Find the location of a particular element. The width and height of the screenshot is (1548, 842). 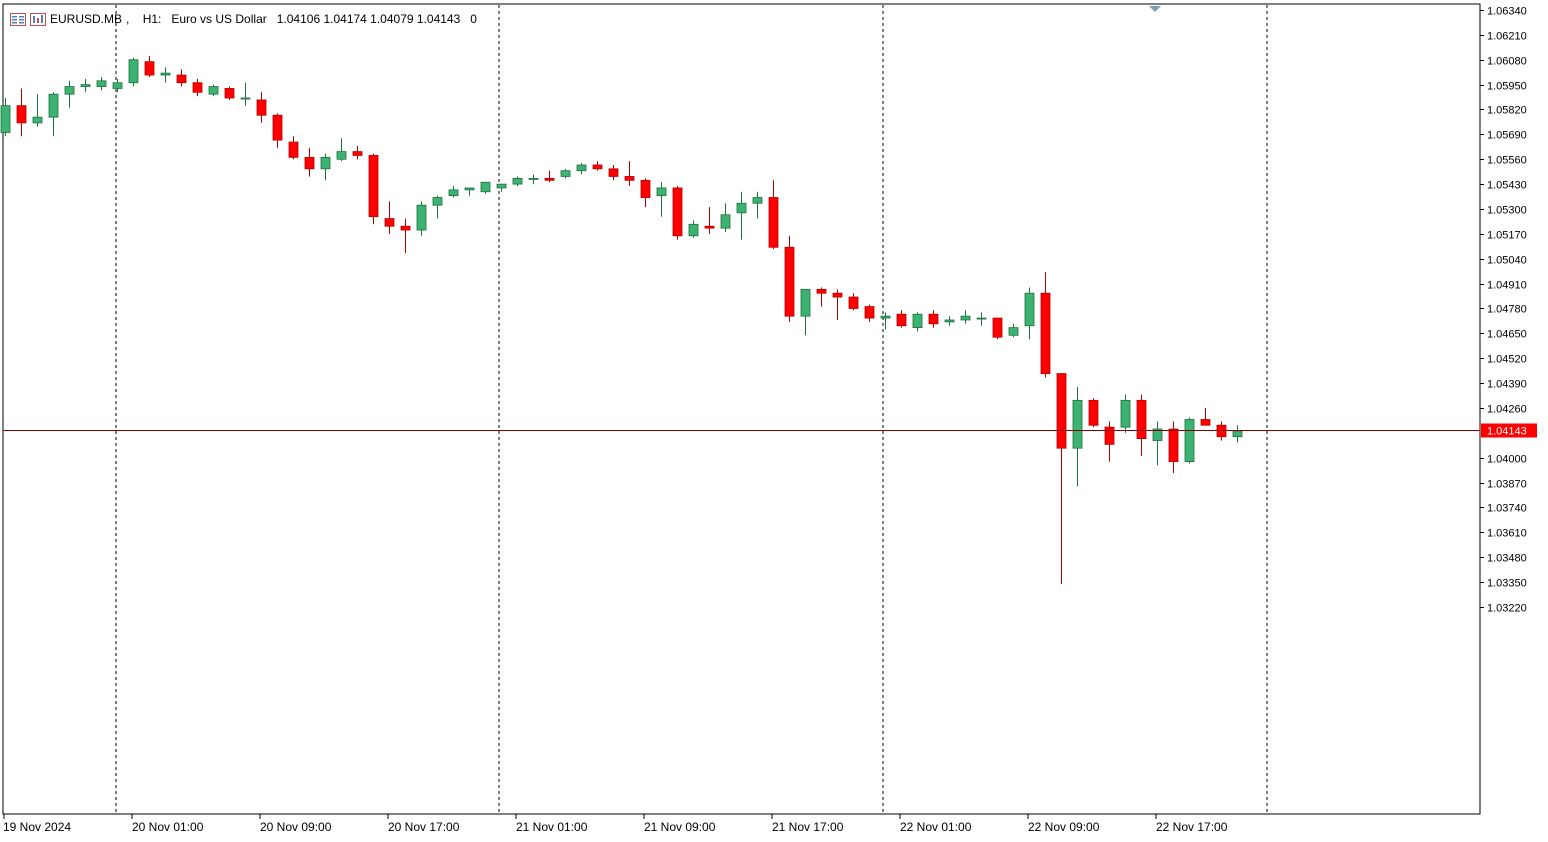

price-tick-label: 1.05170 is located at coordinates (1507, 236).